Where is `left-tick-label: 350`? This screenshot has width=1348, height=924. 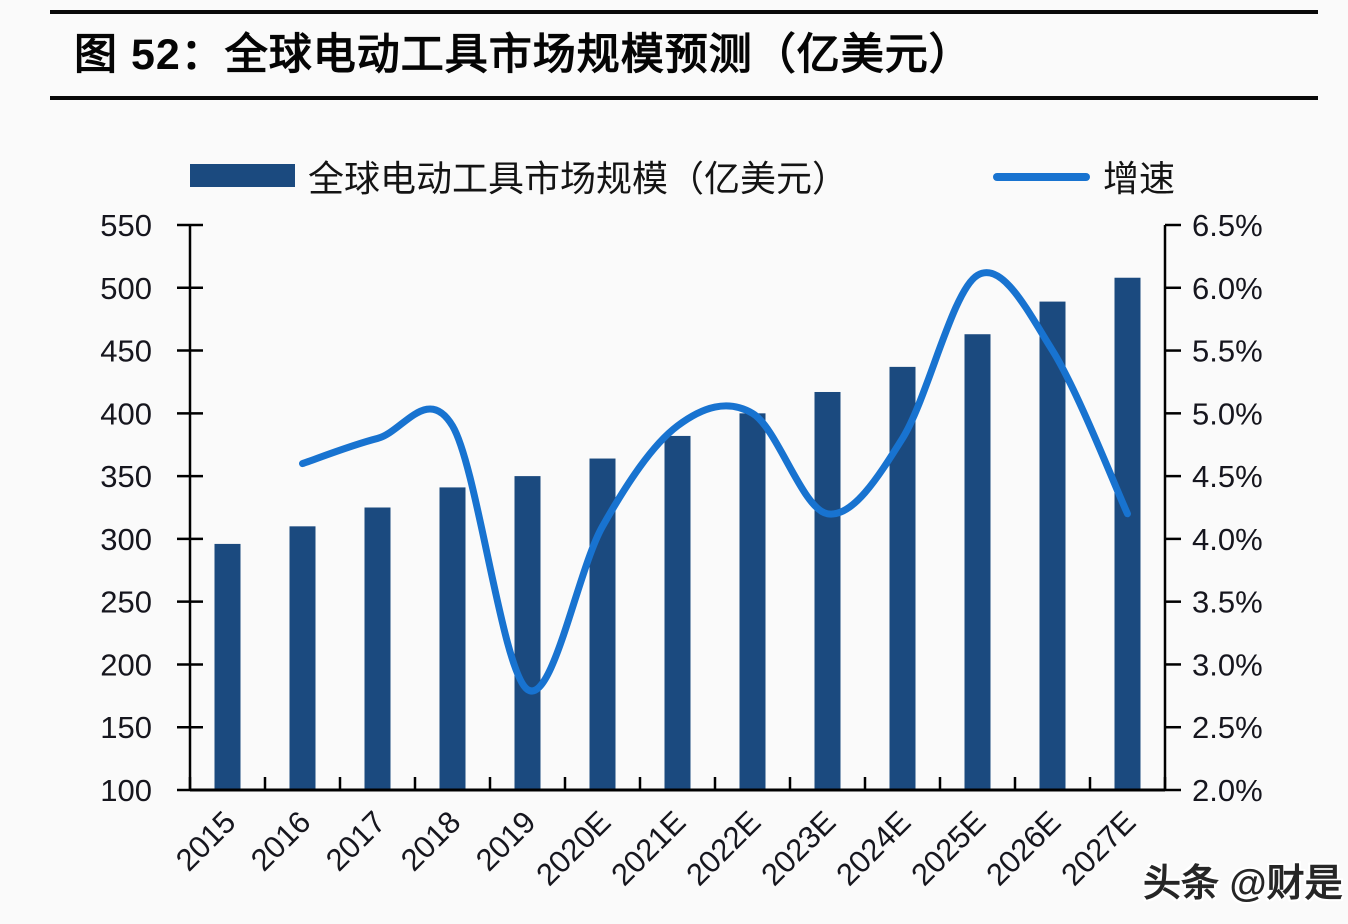 left-tick-label: 350 is located at coordinates (126, 476).